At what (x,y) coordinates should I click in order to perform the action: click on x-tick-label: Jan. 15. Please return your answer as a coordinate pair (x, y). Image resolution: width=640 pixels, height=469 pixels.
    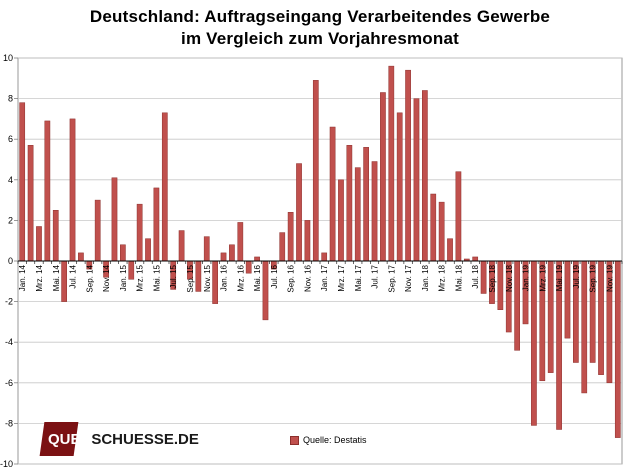
    Looking at the image, I should click on (123, 277).